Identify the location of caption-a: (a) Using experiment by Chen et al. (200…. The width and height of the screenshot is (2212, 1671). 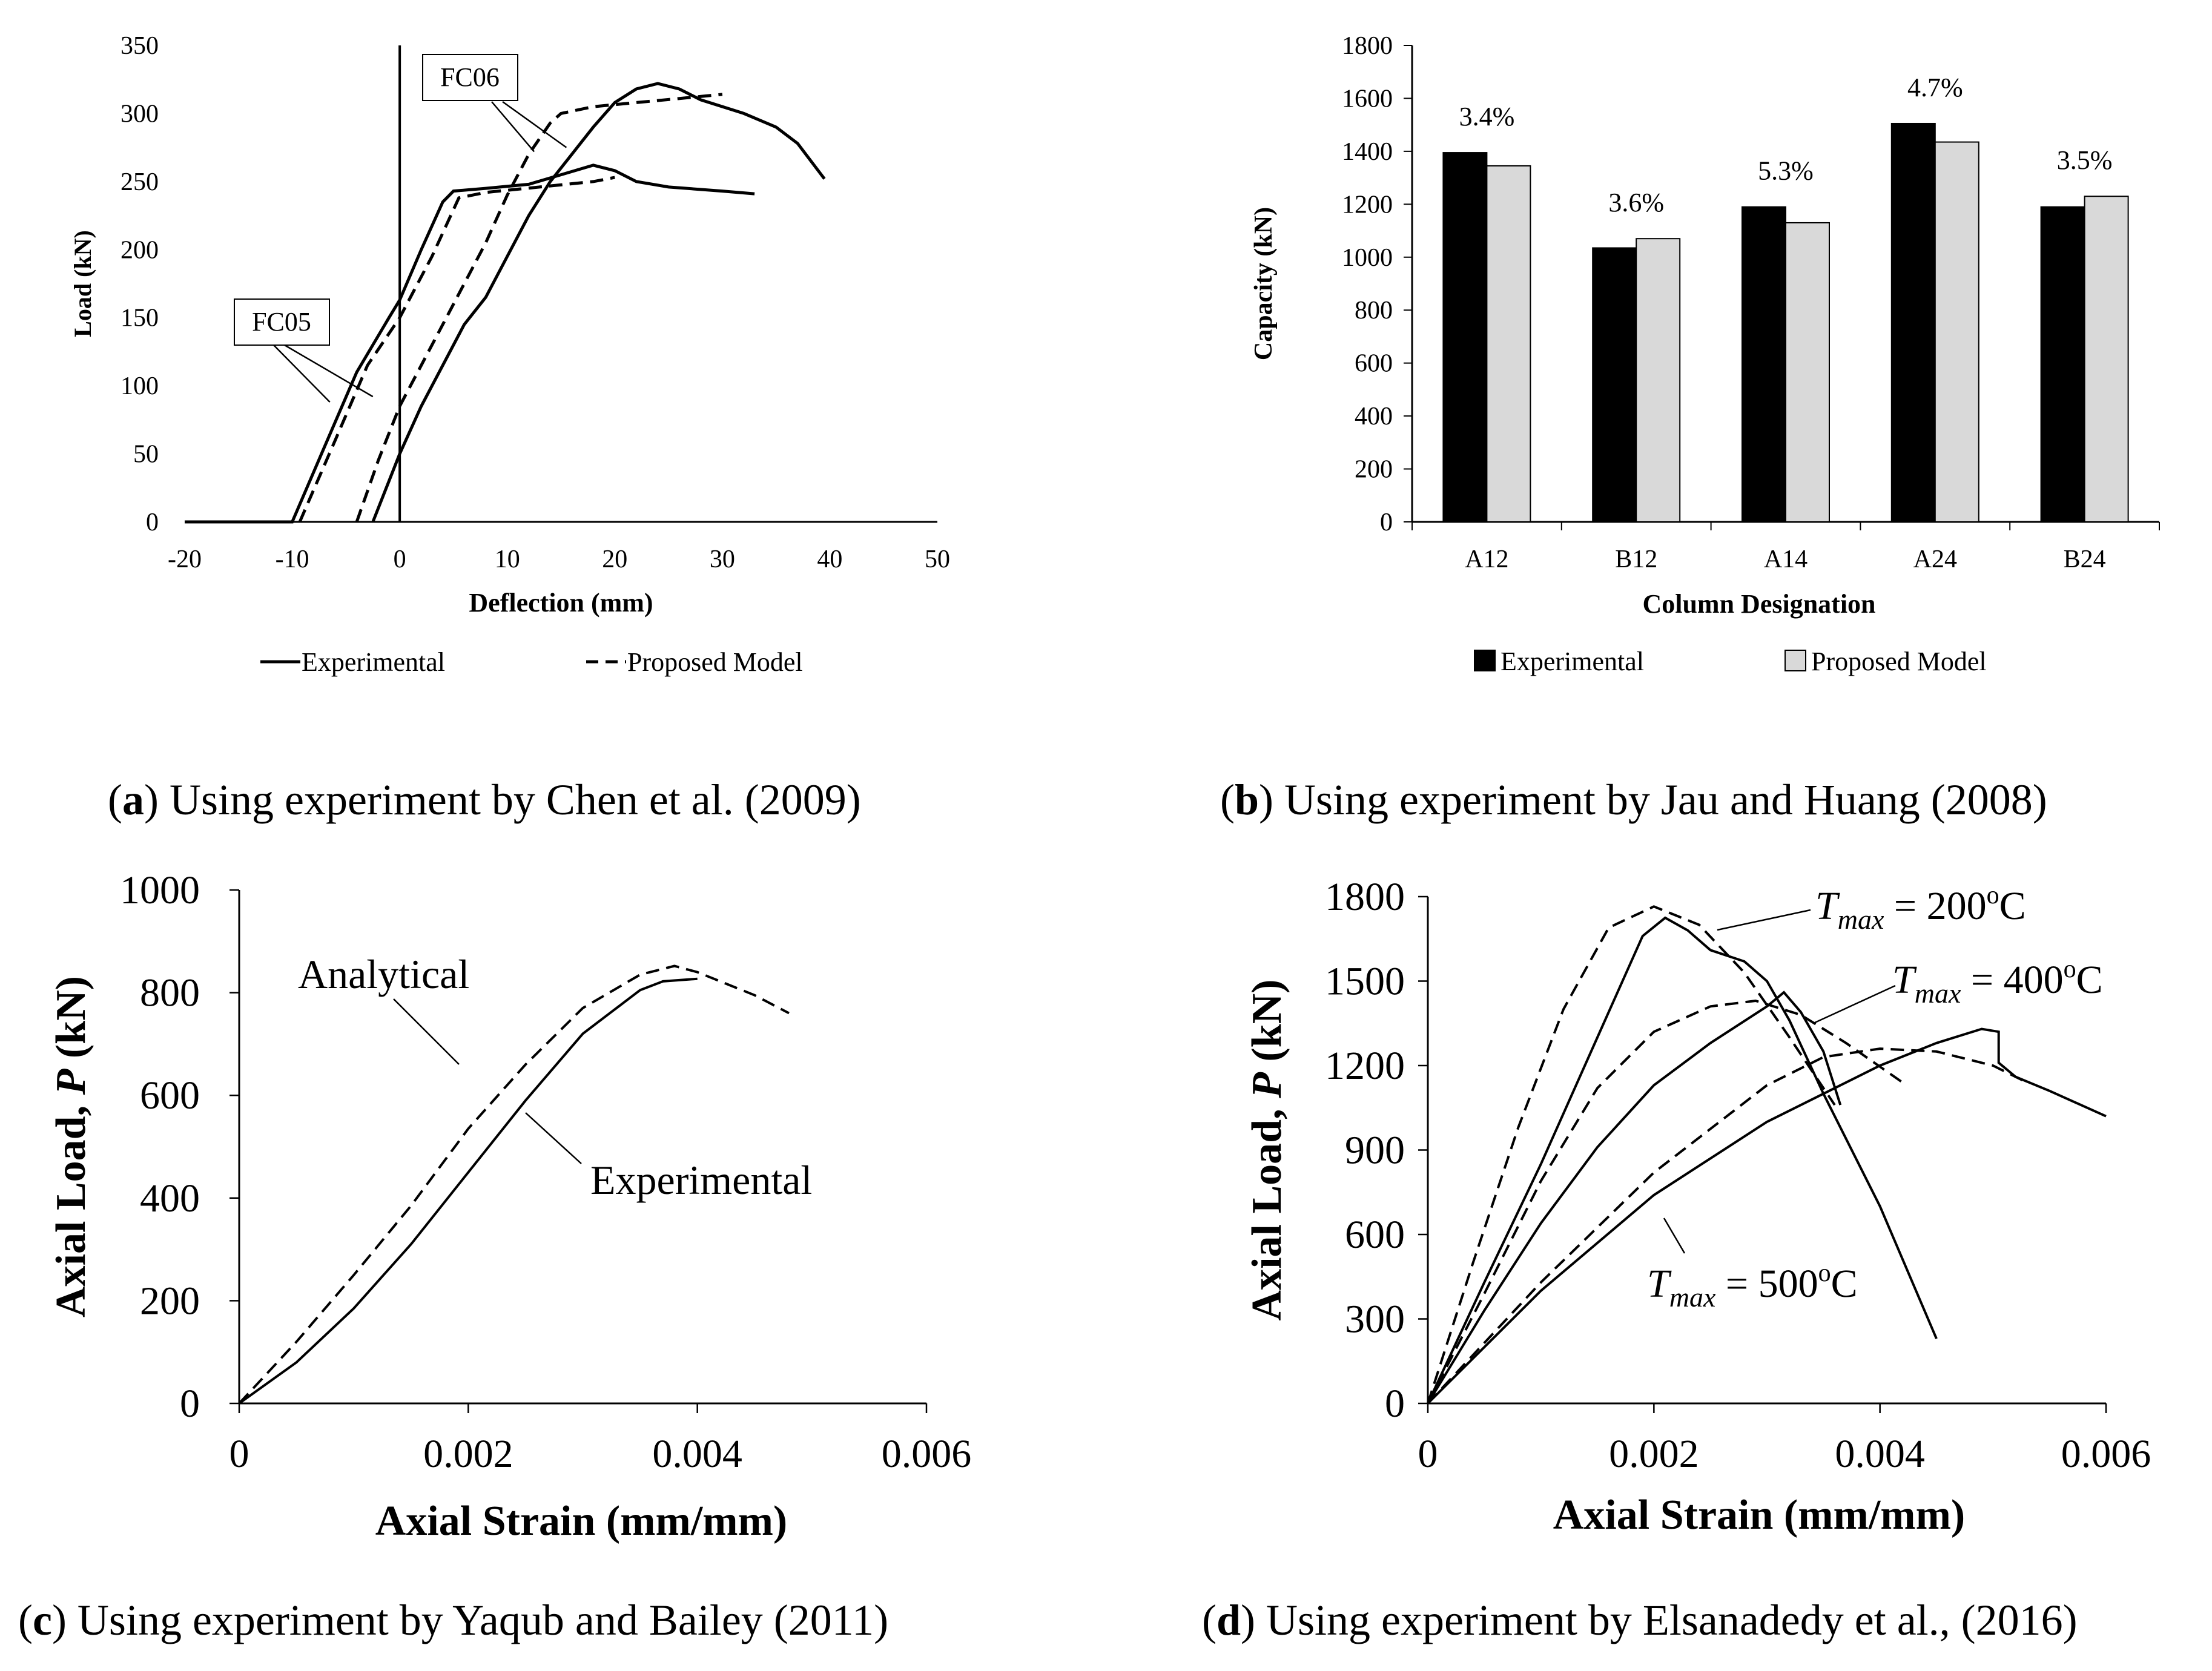
(484, 800).